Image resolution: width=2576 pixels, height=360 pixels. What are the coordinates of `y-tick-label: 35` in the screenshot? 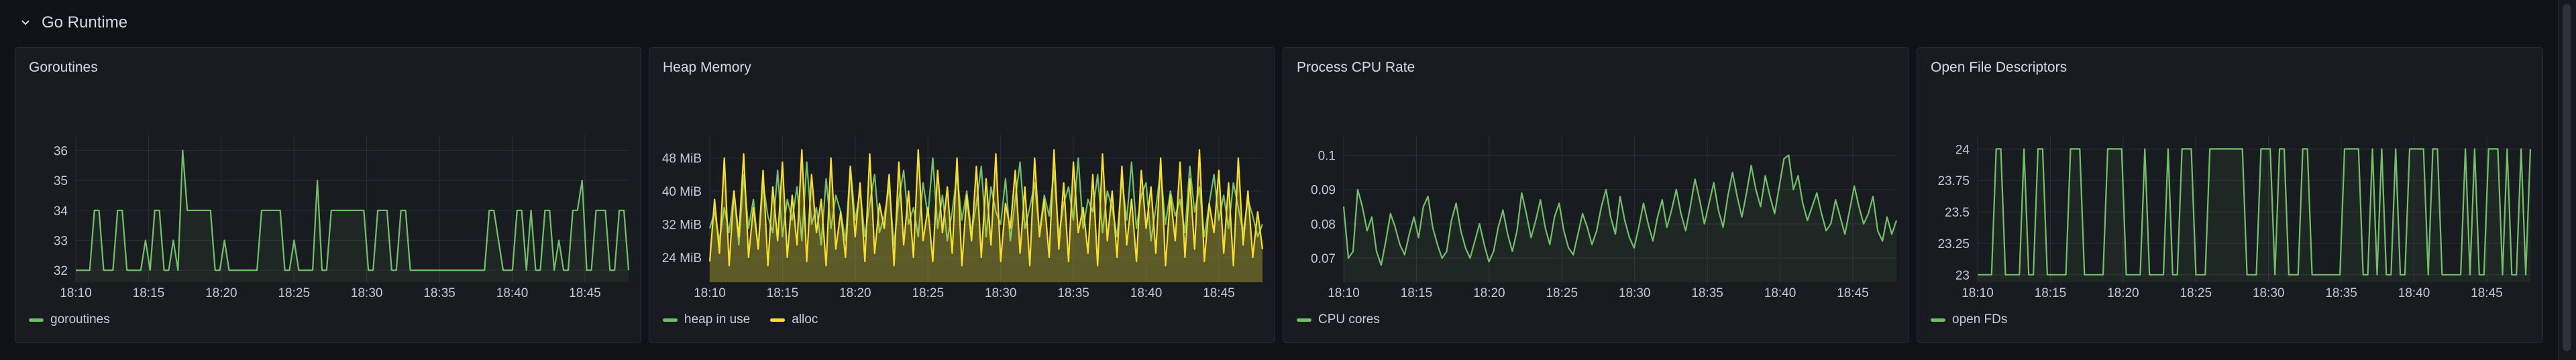 It's located at (61, 181).